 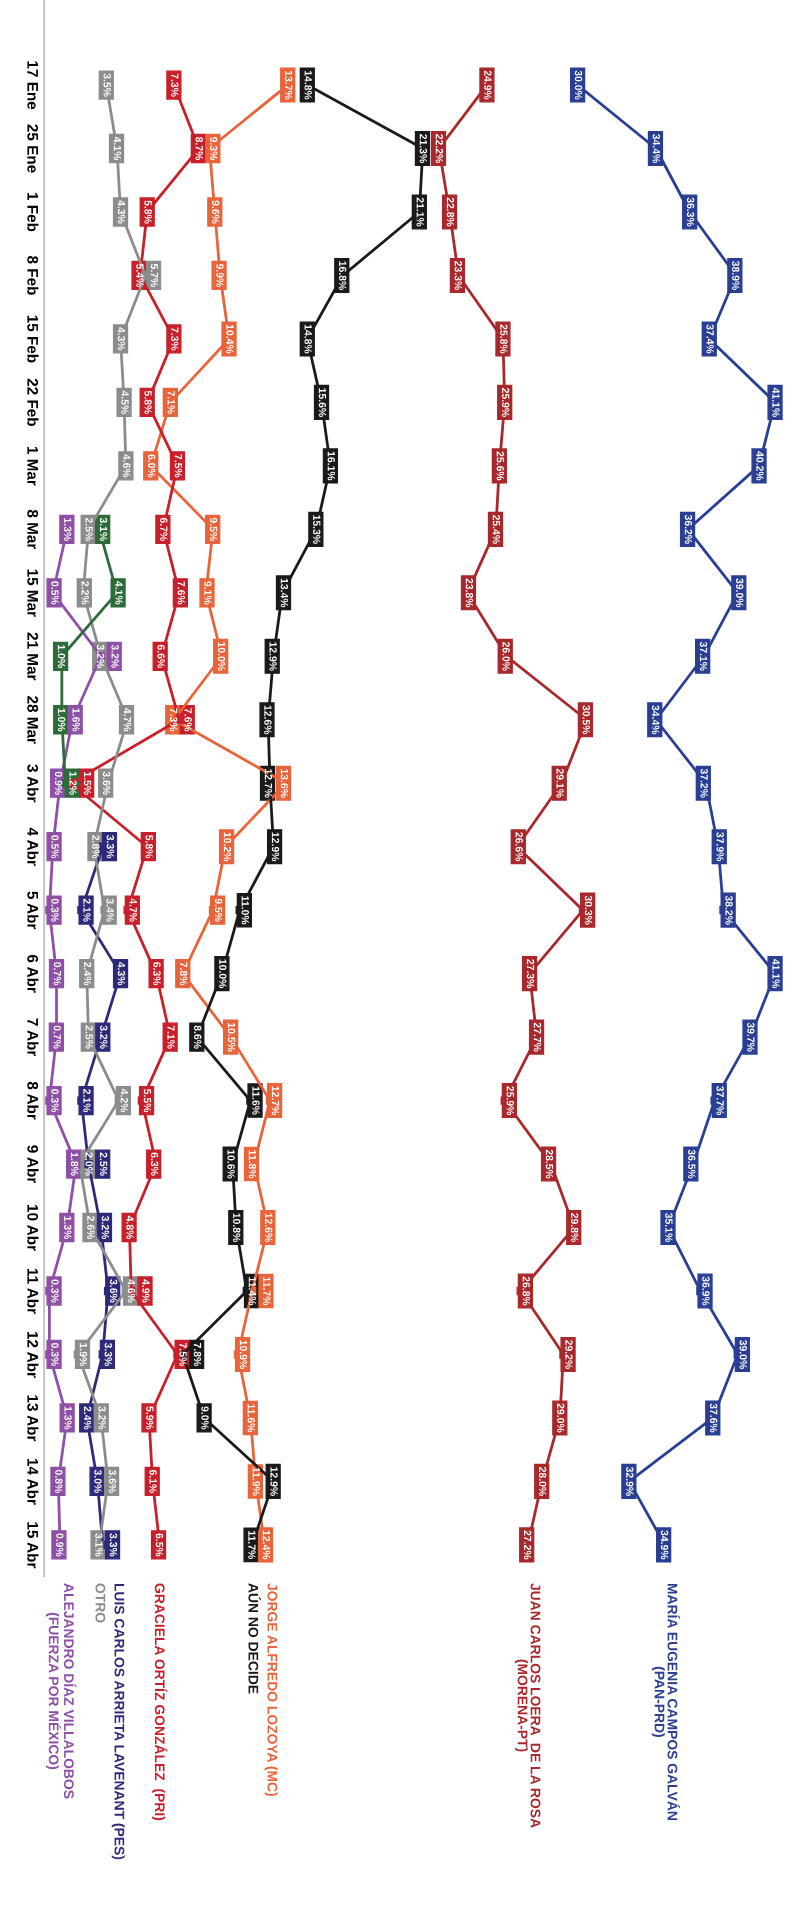 I want to click on y-tick-label: 21 Mar, so click(x=33, y=656).